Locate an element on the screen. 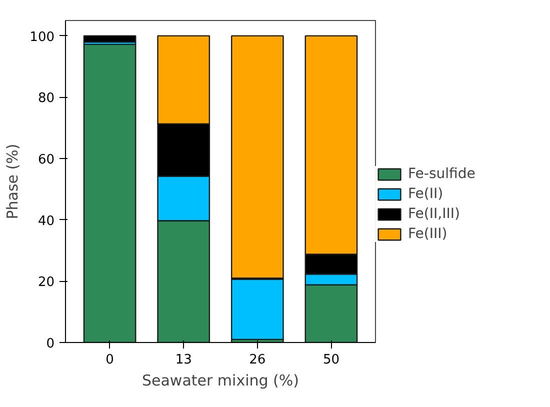  y-tick-label: 80 is located at coordinates (46, 98).